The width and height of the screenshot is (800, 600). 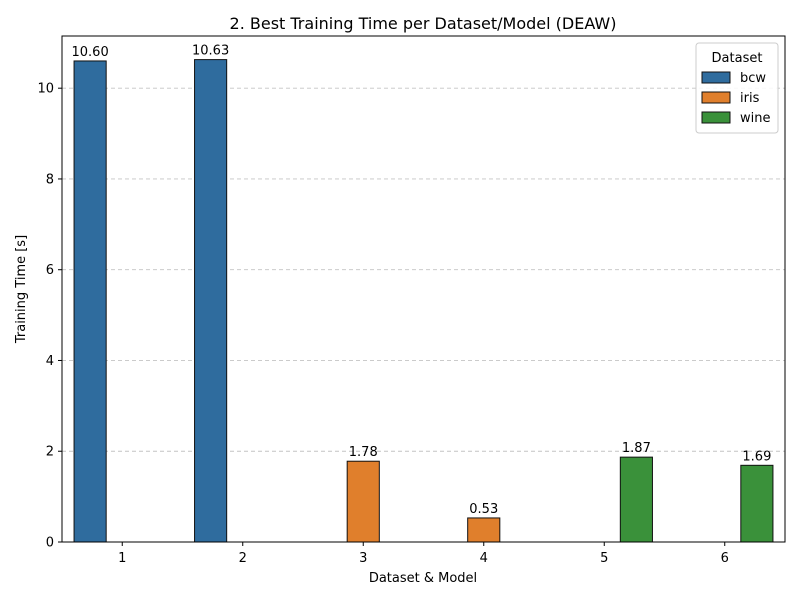 What do you see at coordinates (423, 578) in the screenshot?
I see `x-axis-label: Dataset & Model` at bounding box center [423, 578].